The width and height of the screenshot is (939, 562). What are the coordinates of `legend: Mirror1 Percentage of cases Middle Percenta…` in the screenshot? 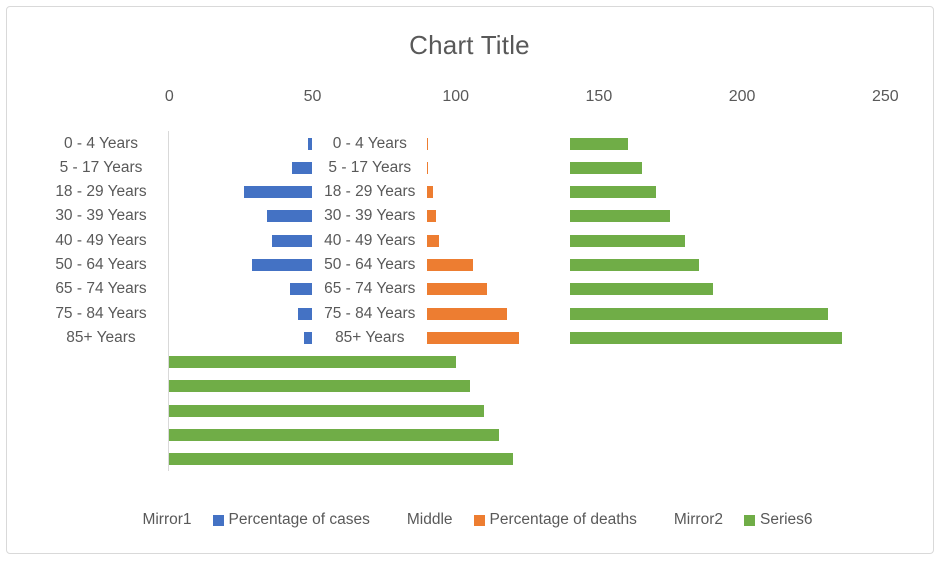 It's located at (469, 520).